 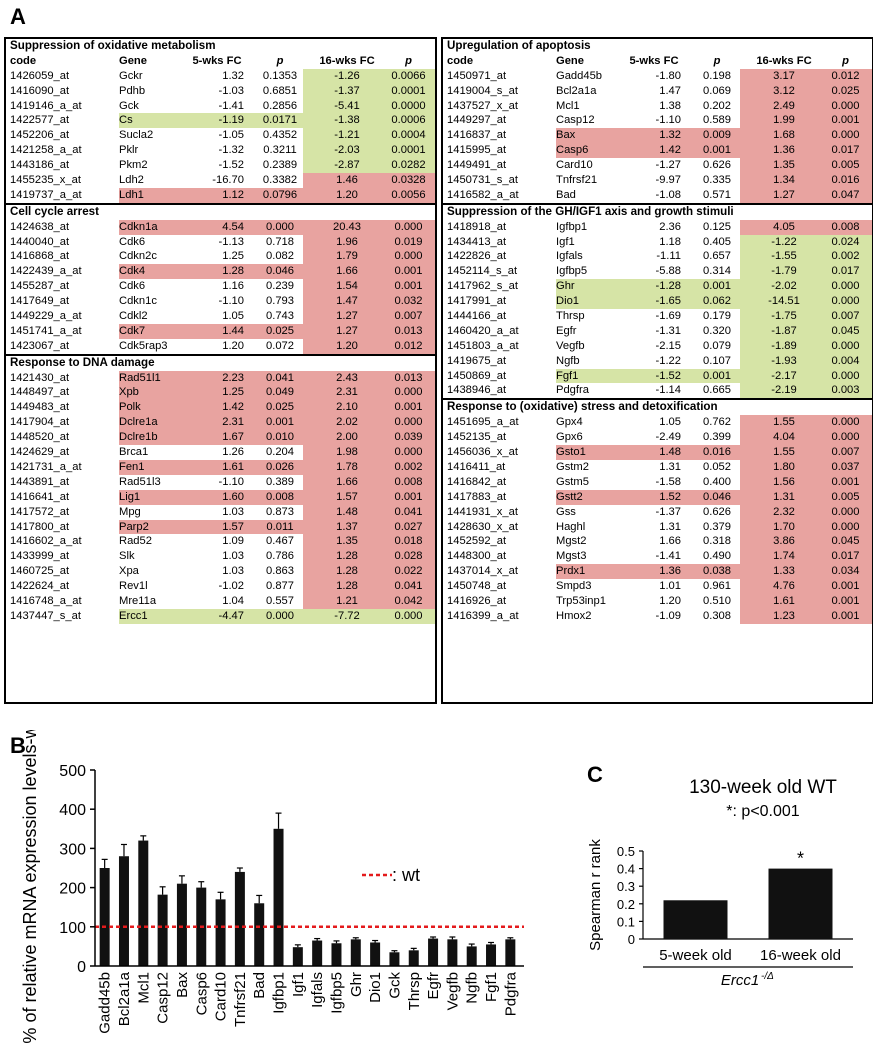 I want to click on fc-16wks: -1.21, so click(x=347, y=135).